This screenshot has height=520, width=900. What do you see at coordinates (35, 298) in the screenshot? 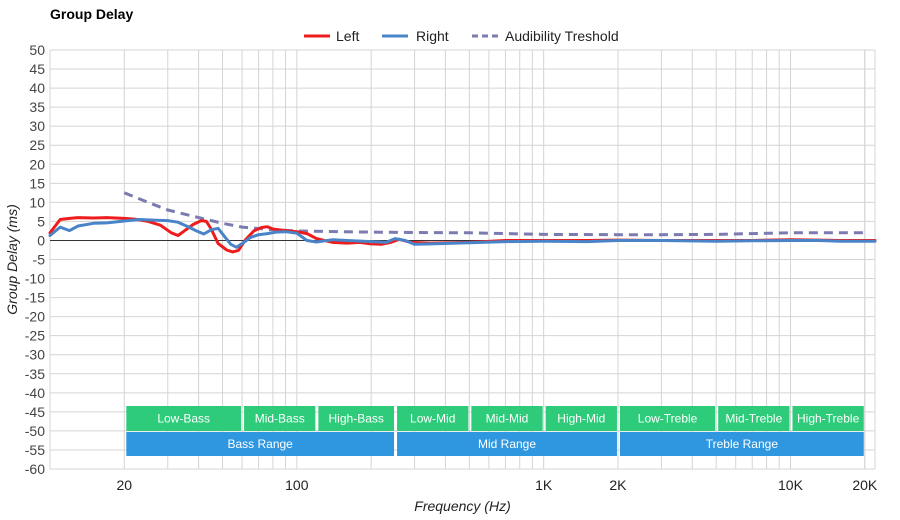
I see `y-tick-label: -15` at bounding box center [35, 298].